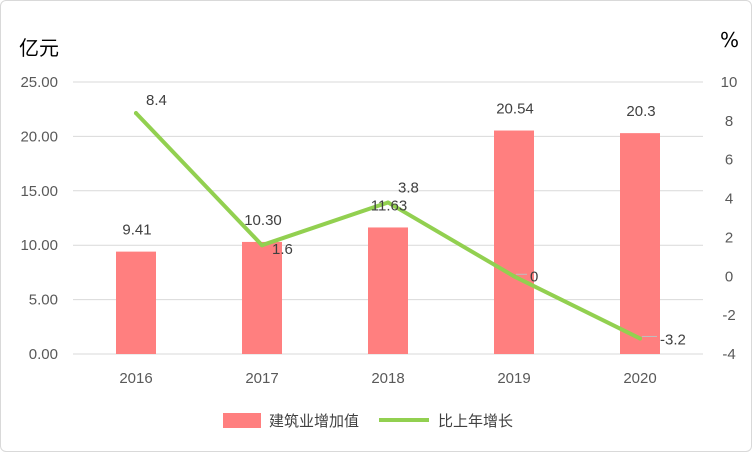 The width and height of the screenshot is (752, 452). Describe the element at coordinates (261, 378) in the screenshot. I see `x-axis-tick-label: 2017` at that location.